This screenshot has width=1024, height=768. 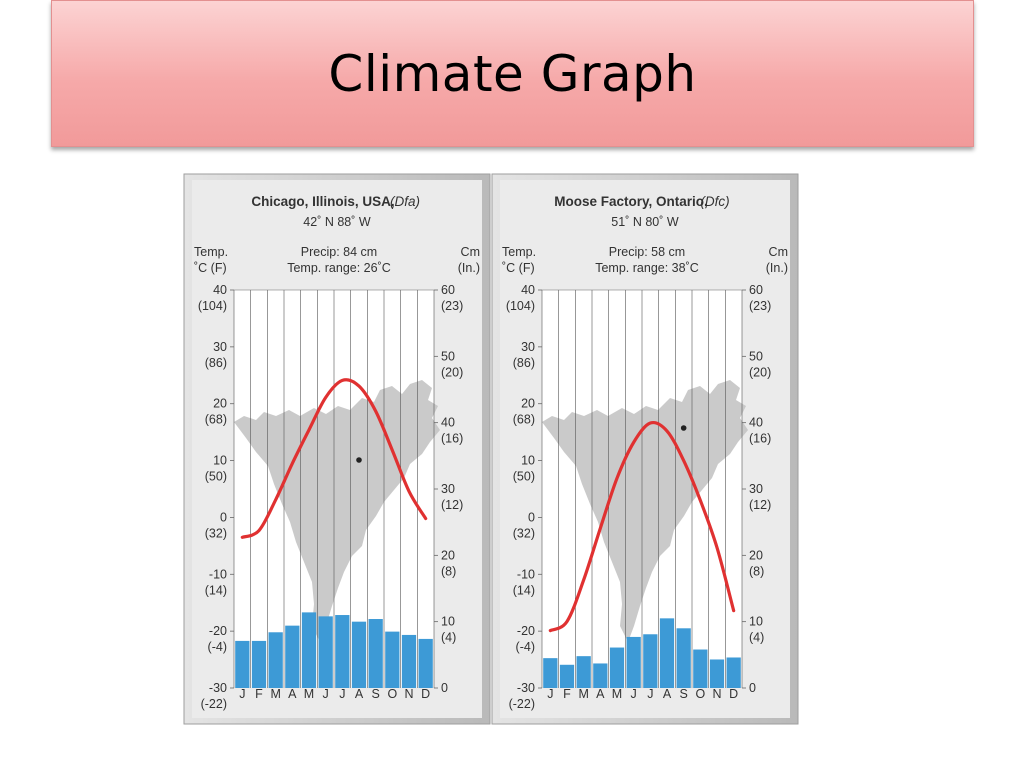 What do you see at coordinates (448, 638) in the screenshot?
I see `precip-tick-label-in: (4)` at bounding box center [448, 638].